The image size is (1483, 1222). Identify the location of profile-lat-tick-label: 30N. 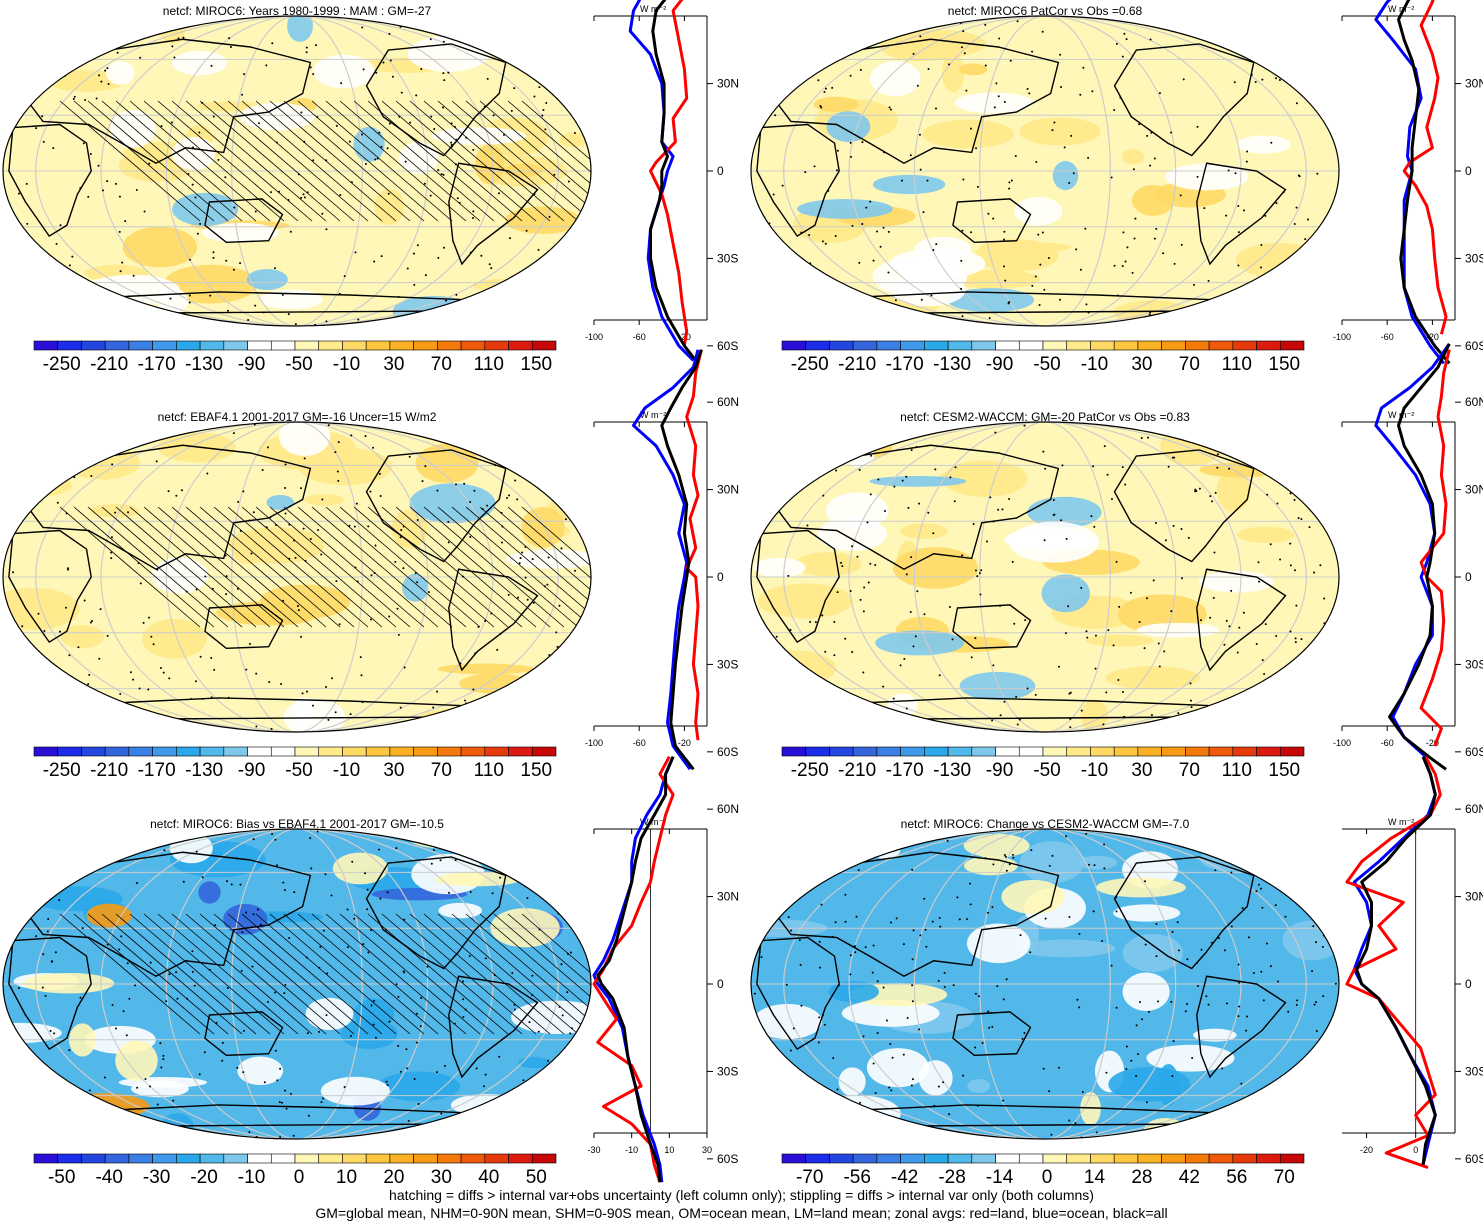
(728, 84).